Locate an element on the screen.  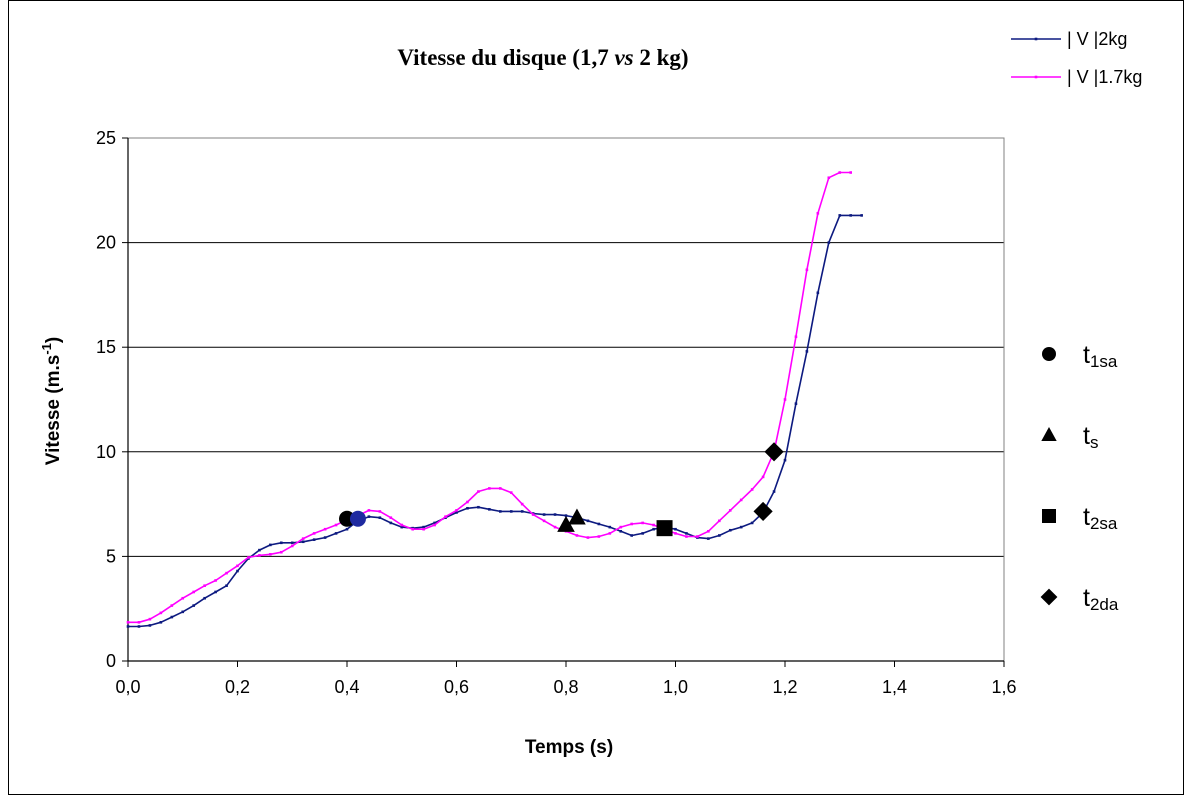
legend-label: | V |2kg is located at coordinates (1097, 39).